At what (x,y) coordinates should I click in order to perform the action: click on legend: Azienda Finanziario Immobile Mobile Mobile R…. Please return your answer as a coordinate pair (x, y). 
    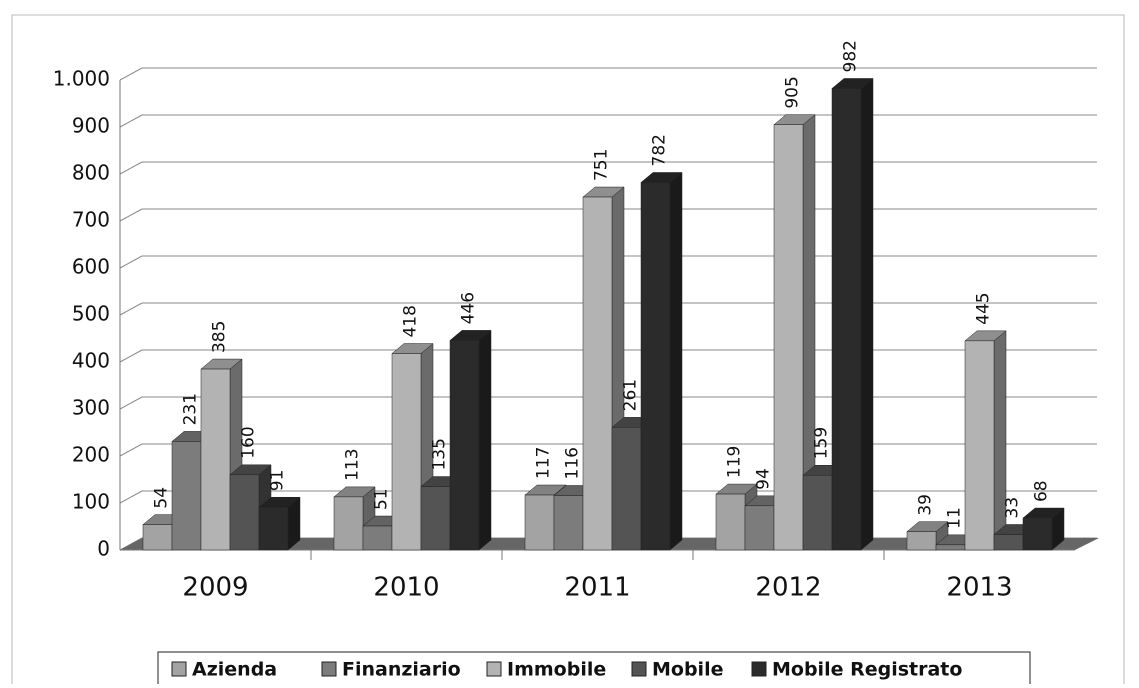
    Looking at the image, I should click on (594, 669).